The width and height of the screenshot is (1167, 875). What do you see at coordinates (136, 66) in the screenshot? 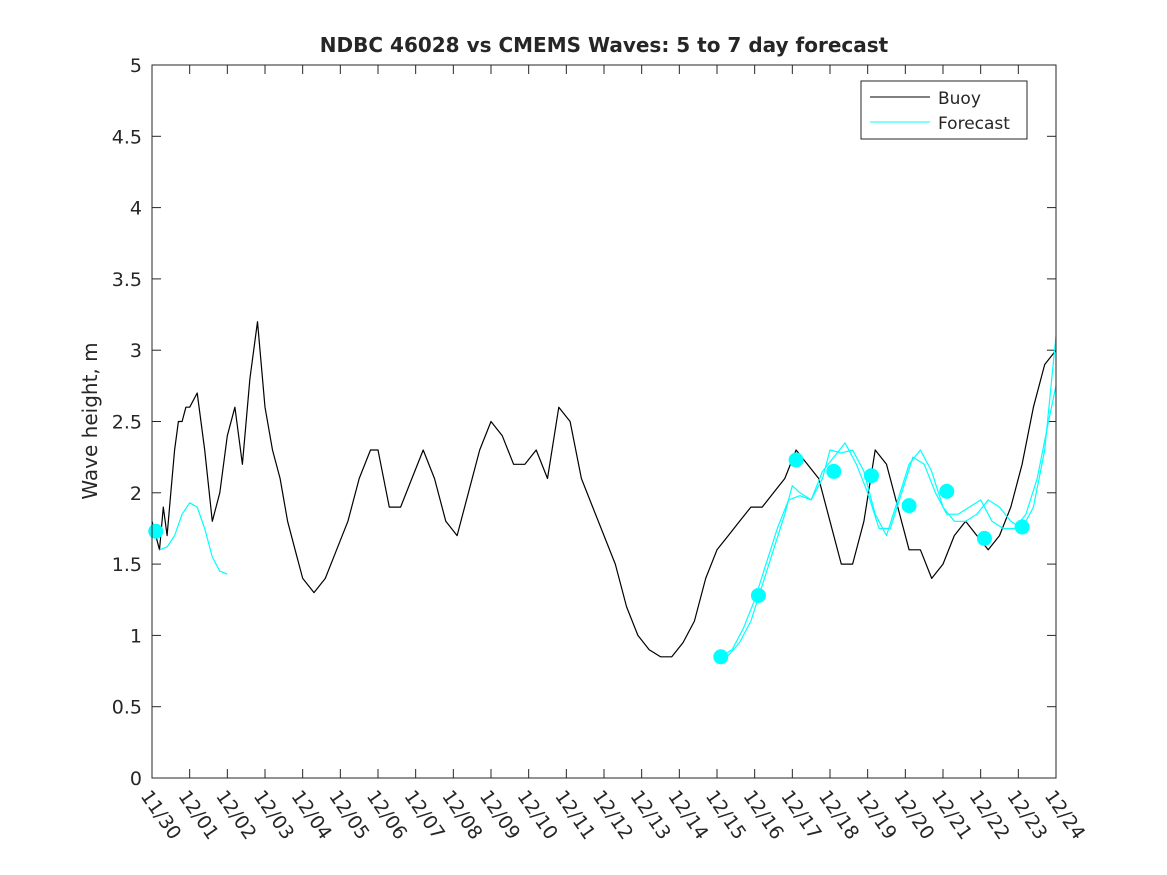
I see `y-tick-label: 5` at bounding box center [136, 66].